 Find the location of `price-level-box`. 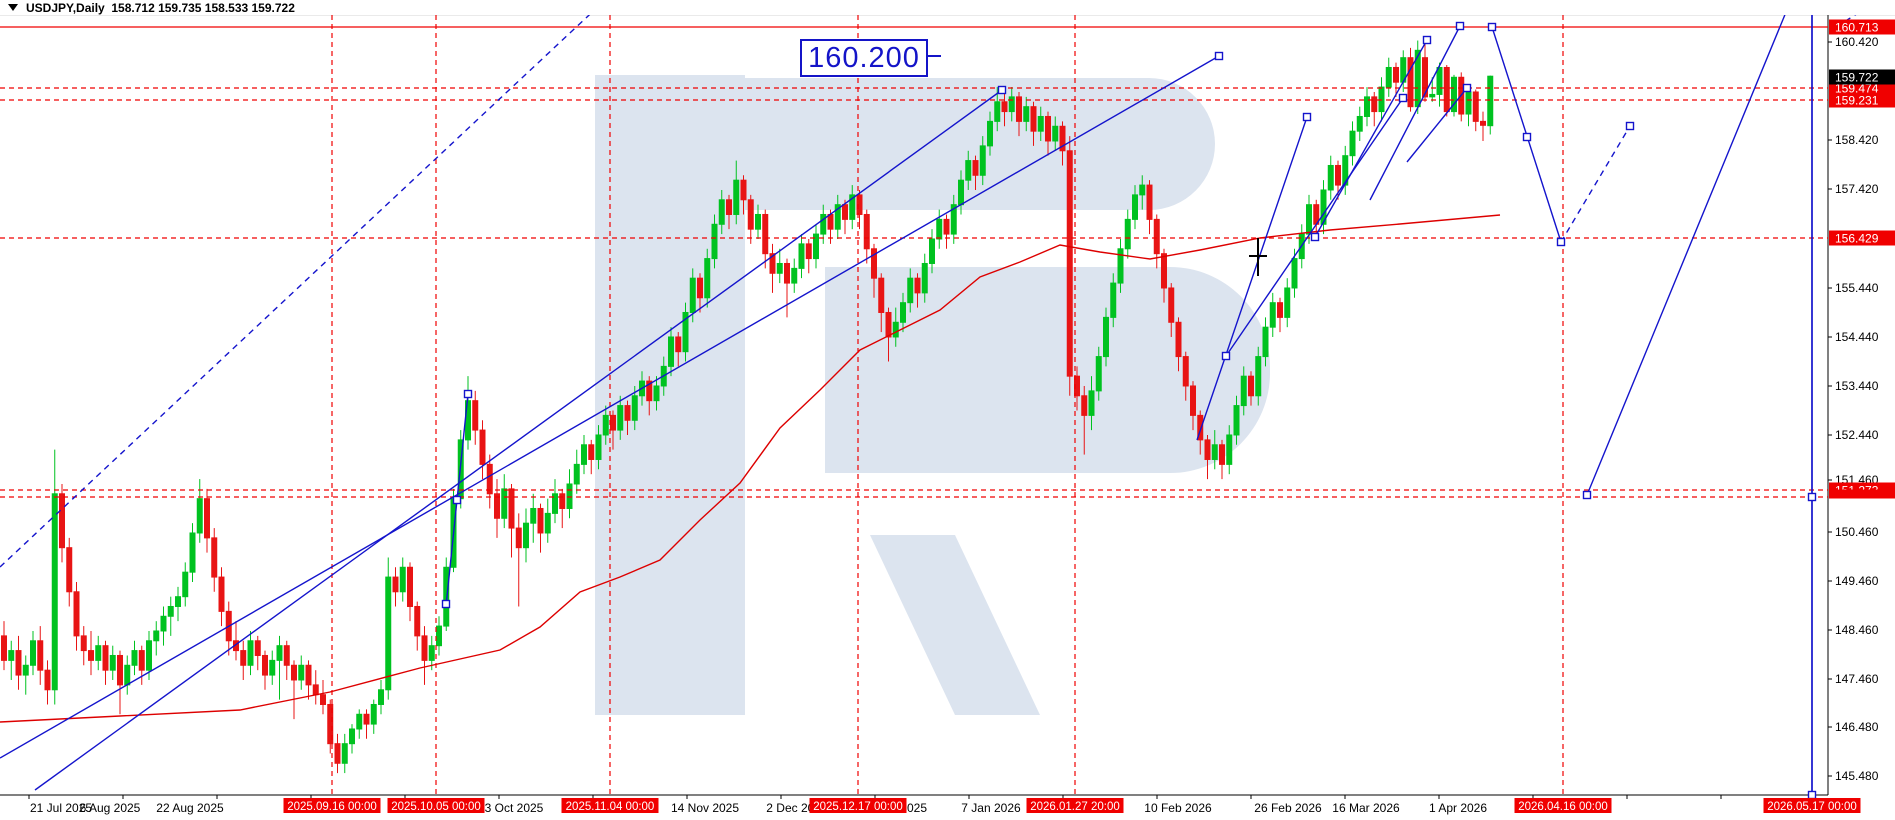

price-level-box is located at coordinates (1862, 77).